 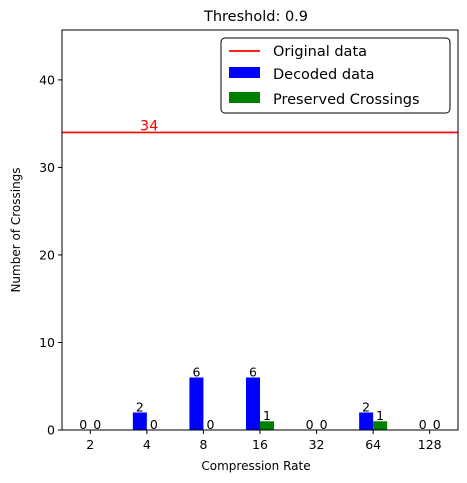 What do you see at coordinates (260, 444) in the screenshot?
I see `x-tick-label: 16` at bounding box center [260, 444].